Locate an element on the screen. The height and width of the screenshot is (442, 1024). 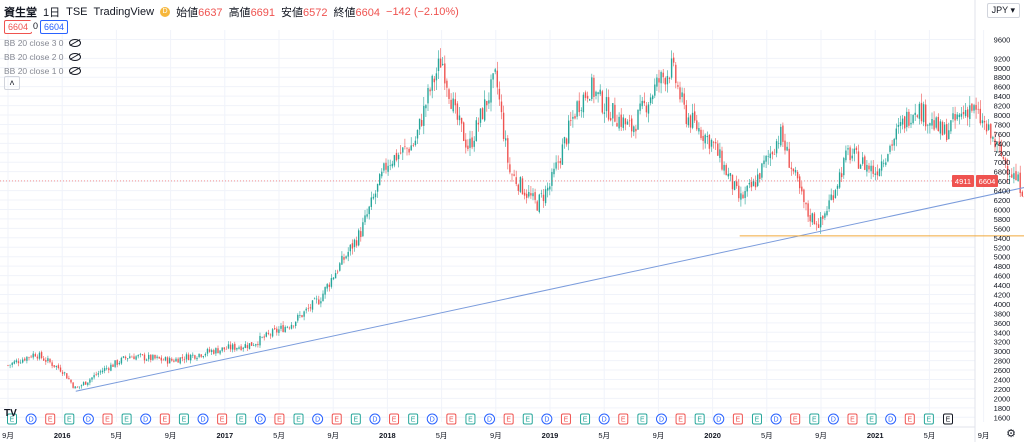
symbol-name: 資生堂 is located at coordinates (20, 13).